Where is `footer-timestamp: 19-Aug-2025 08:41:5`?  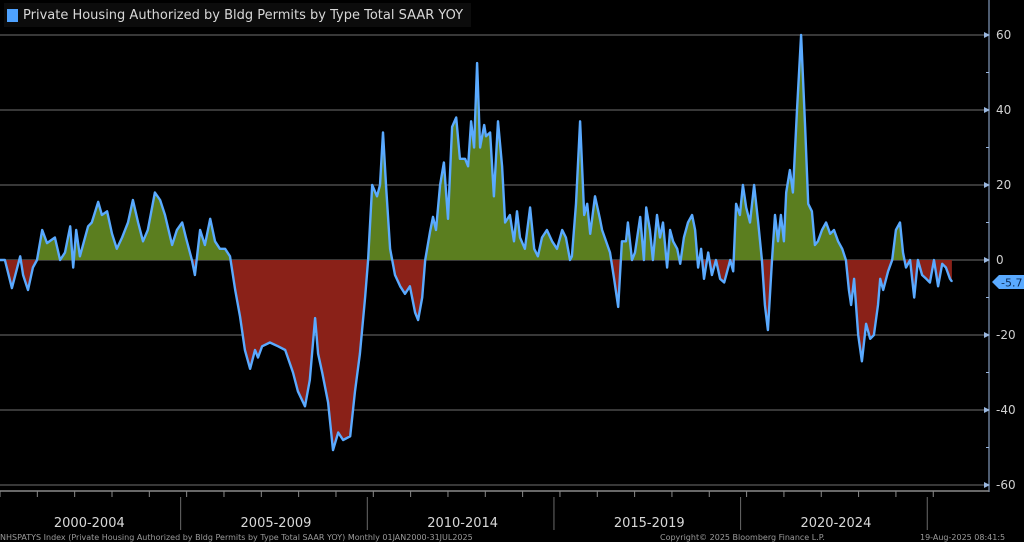
footer-timestamp: 19-Aug-2025 08:41:5 is located at coordinates (962, 537).